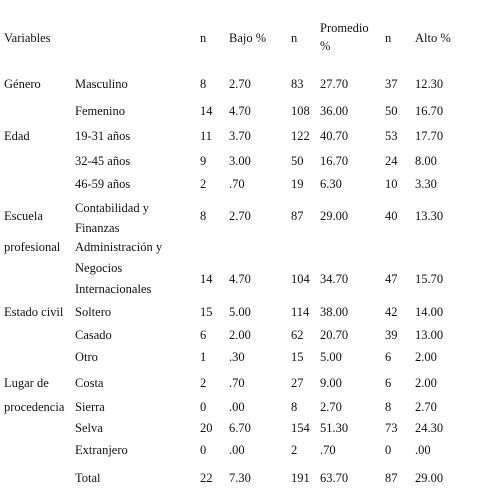 This screenshot has width=483, height=501. Describe the element at coordinates (203, 161) in the screenshot. I see `cell: 9` at that location.